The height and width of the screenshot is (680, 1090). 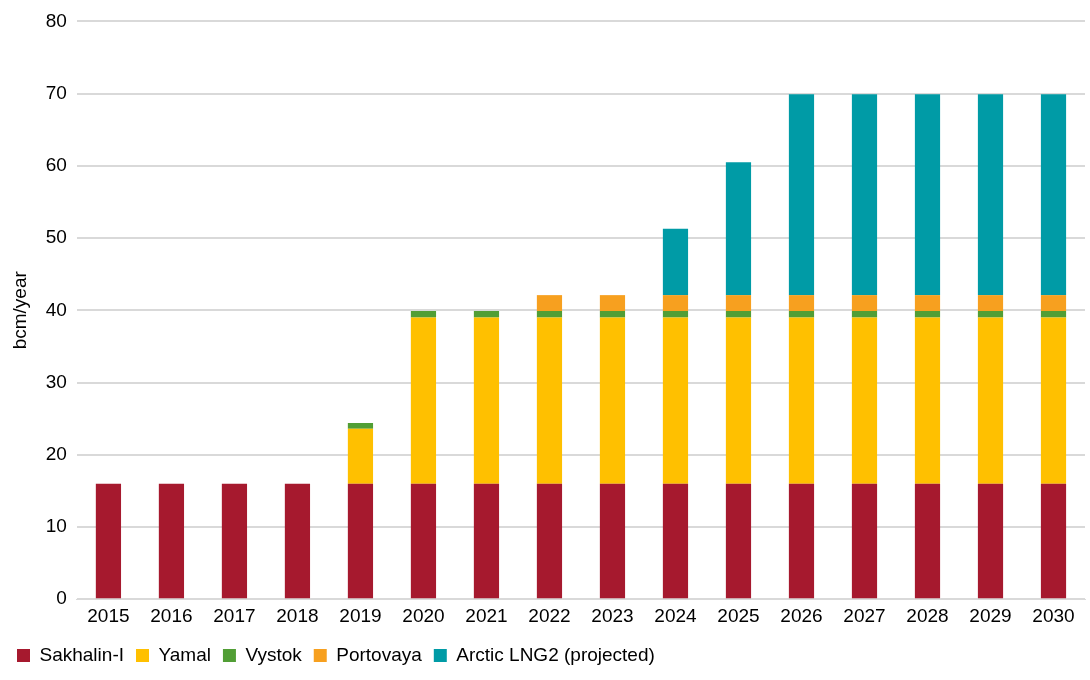 I want to click on x-tick-label: 2030, so click(x=1053, y=615).